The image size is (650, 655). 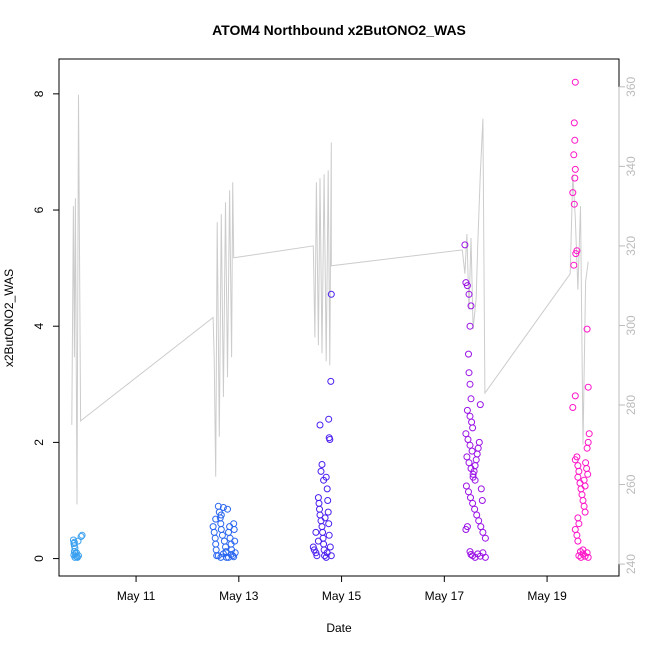 I want to click on y2-tick-label: 260, so click(x=631, y=484).